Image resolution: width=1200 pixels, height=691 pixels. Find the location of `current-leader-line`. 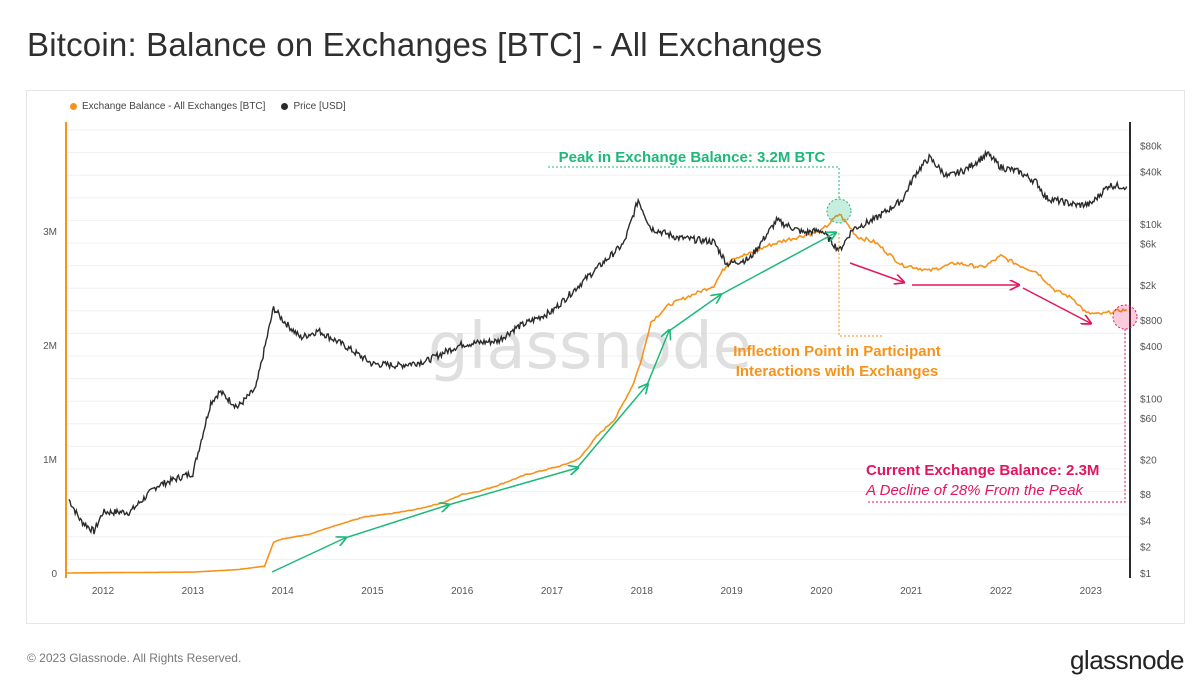

current-leader-line is located at coordinates (996, 416).